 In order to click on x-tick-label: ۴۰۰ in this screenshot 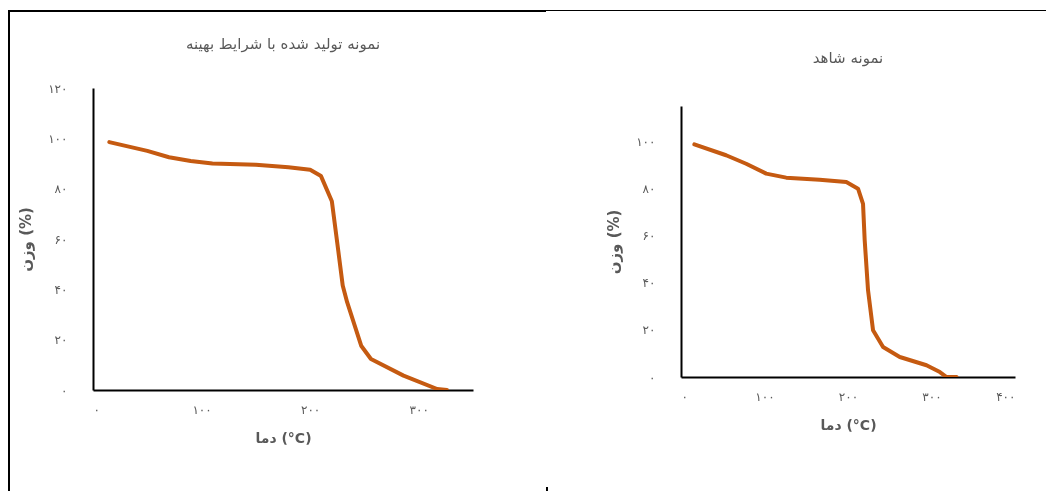, I will do `click(1006, 396)`.